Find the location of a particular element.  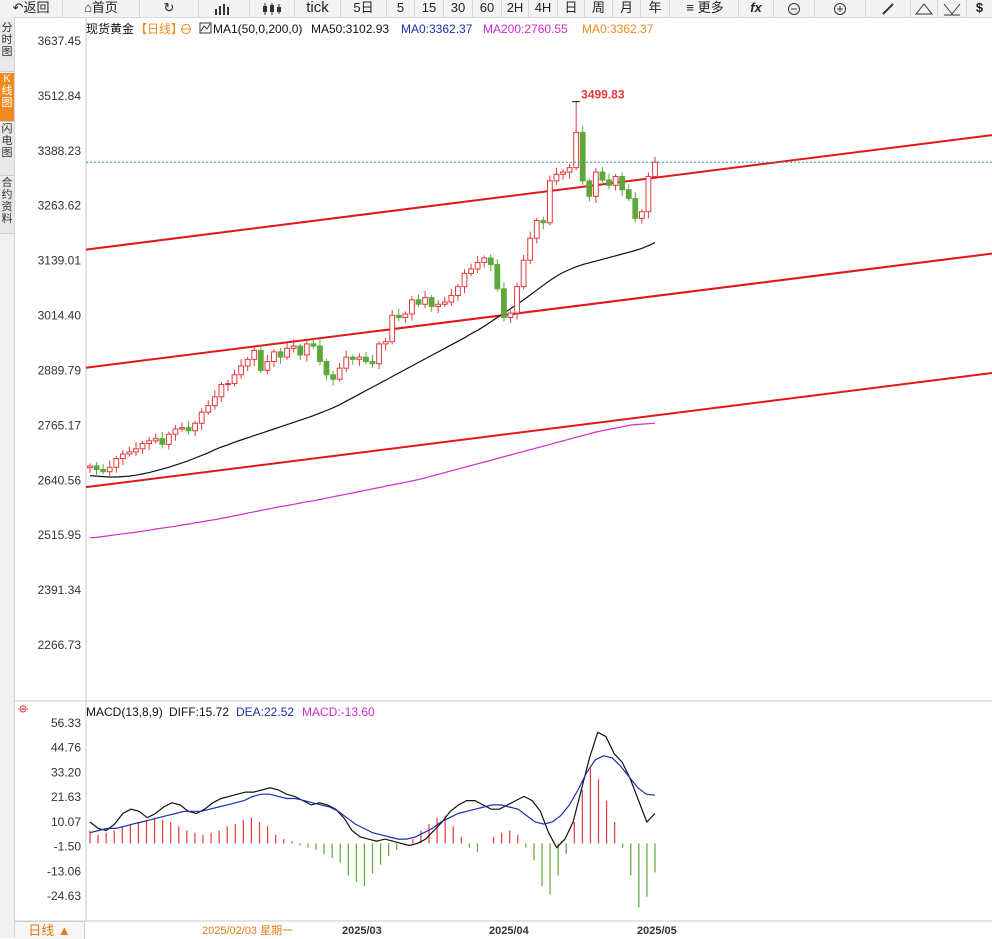

pen-icon is located at coordinates (888, 8).